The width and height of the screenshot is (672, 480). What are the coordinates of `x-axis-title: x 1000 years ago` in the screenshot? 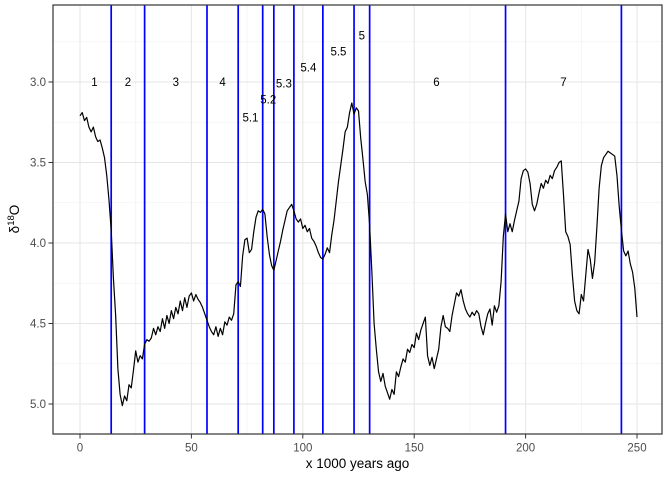 It's located at (358, 463).